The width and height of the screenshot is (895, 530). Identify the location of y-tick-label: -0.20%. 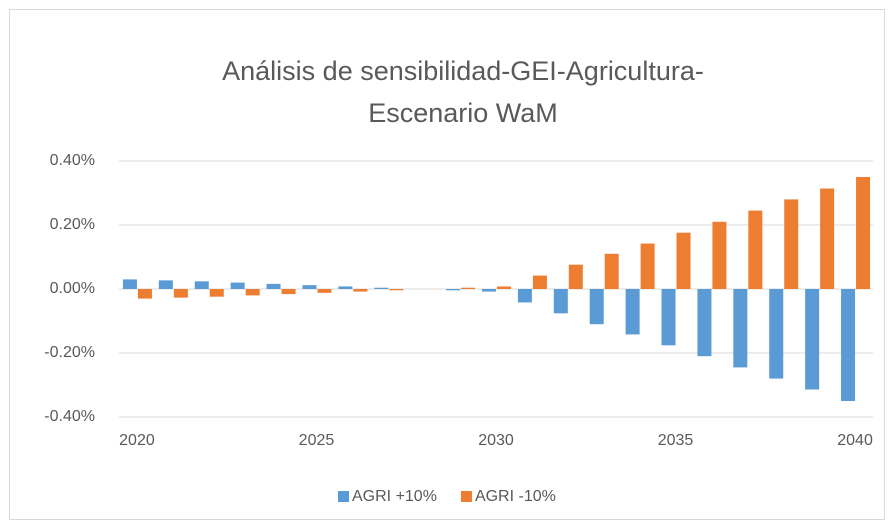
(69, 352).